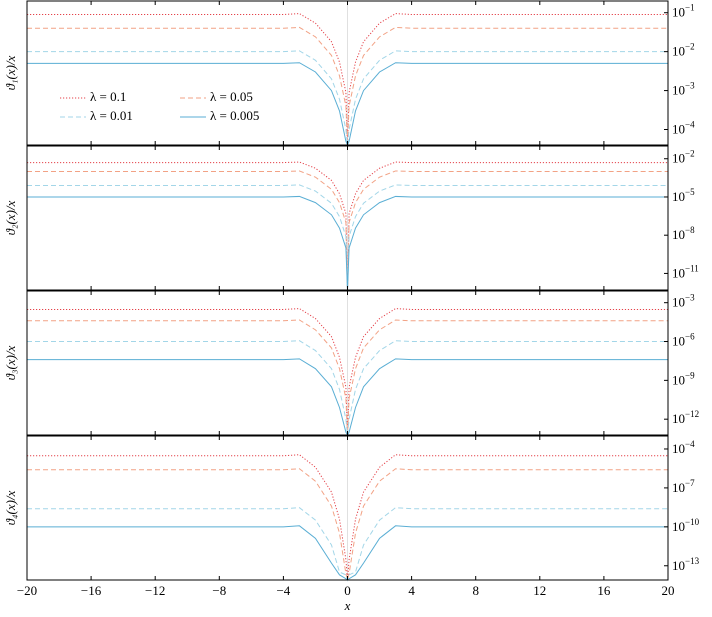 Image resolution: width=712 pixels, height=617 pixels. I want to click on x-tick-label: −12, so click(155, 590).